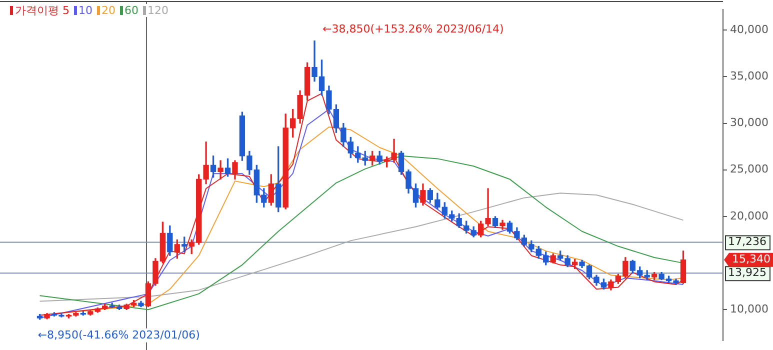 This screenshot has height=350, width=773. I want to click on ref-line-label: 13,925, so click(747, 272).